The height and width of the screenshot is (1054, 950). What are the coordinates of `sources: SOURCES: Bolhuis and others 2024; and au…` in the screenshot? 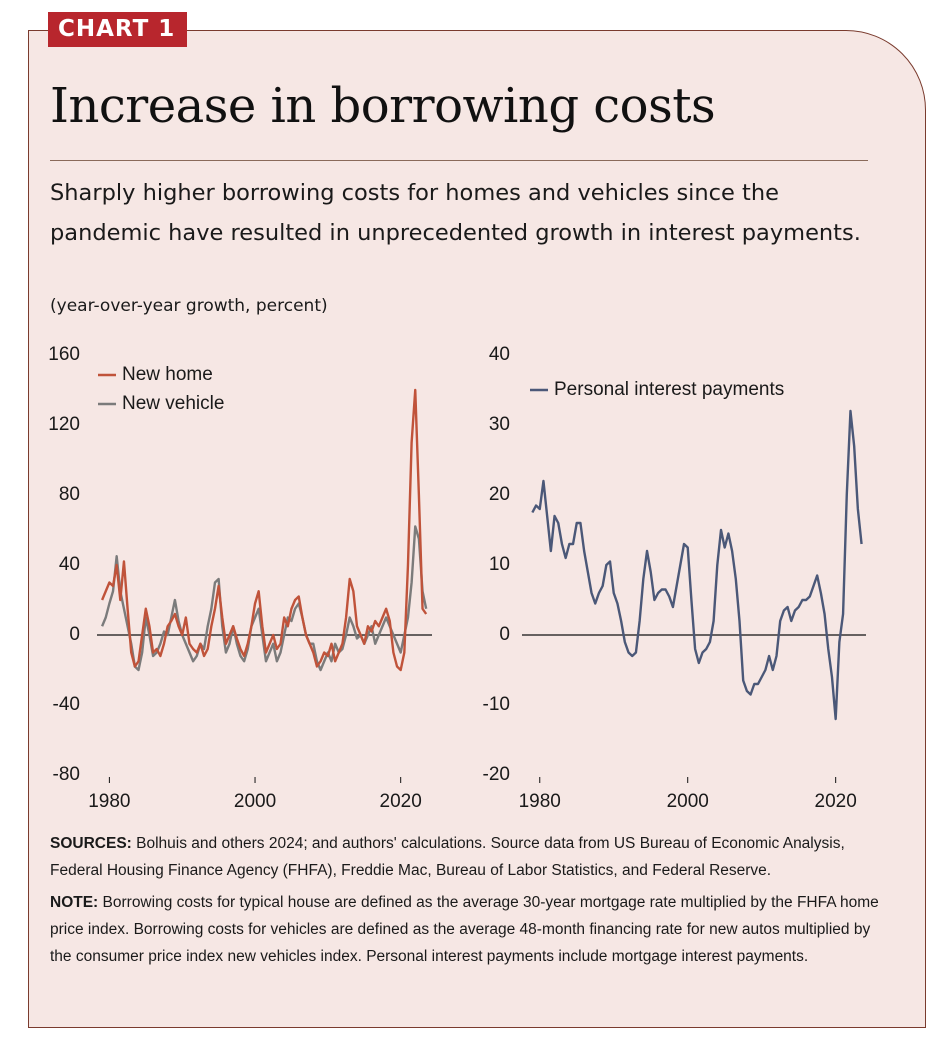 It's located at (465, 857).